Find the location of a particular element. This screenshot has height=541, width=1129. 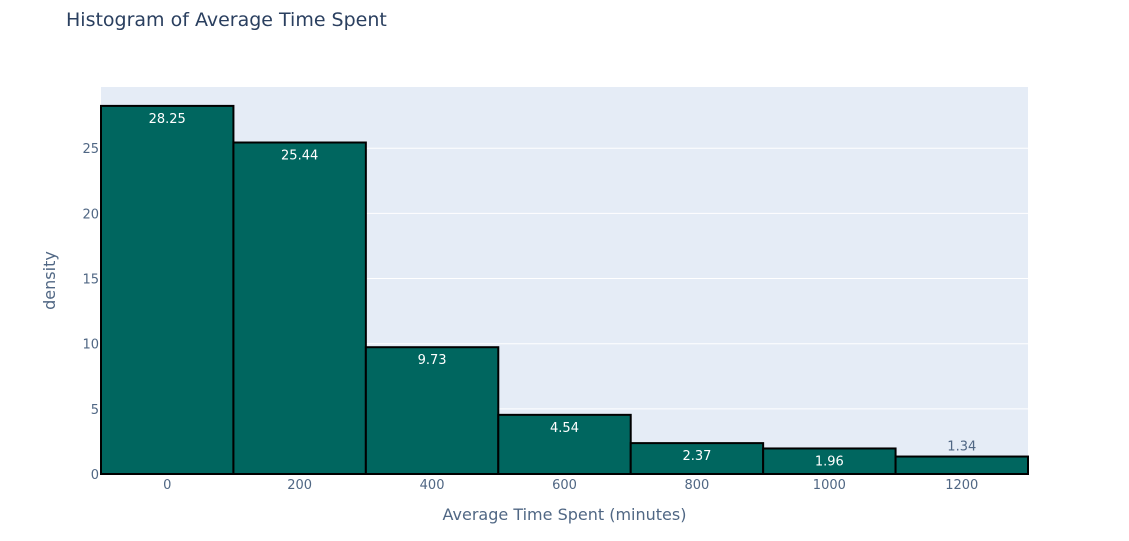

bar-value-label: 1.34 is located at coordinates (961, 447).